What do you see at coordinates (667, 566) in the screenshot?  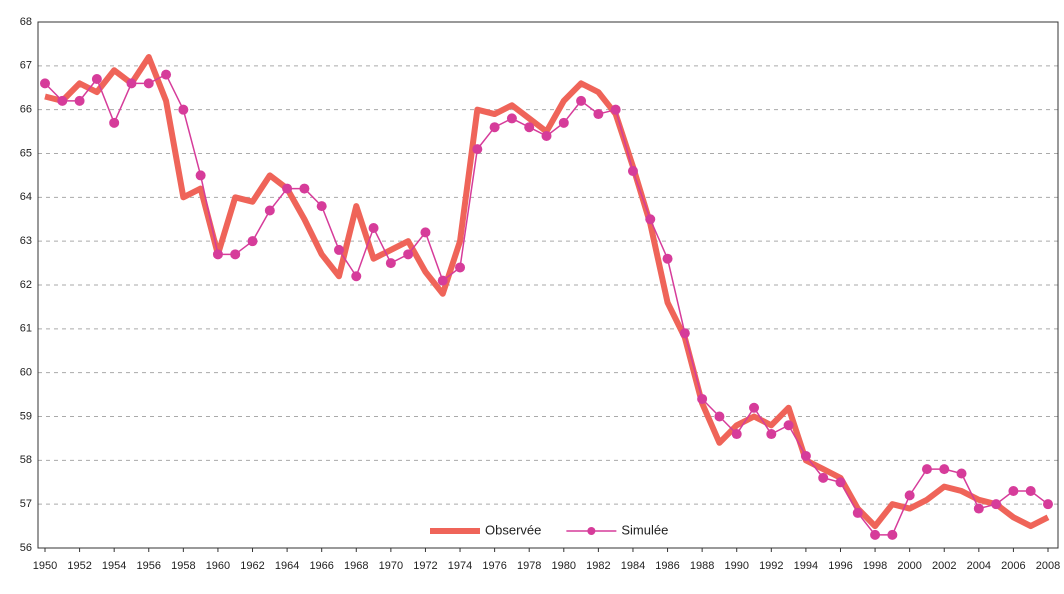 I see `x-tick-label: 1986` at bounding box center [667, 566].